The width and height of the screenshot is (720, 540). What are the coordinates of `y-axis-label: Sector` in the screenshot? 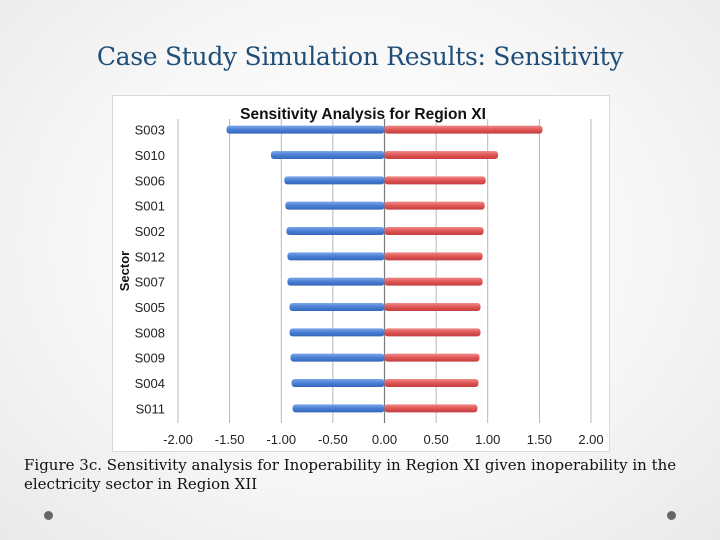 It's located at (124, 271).